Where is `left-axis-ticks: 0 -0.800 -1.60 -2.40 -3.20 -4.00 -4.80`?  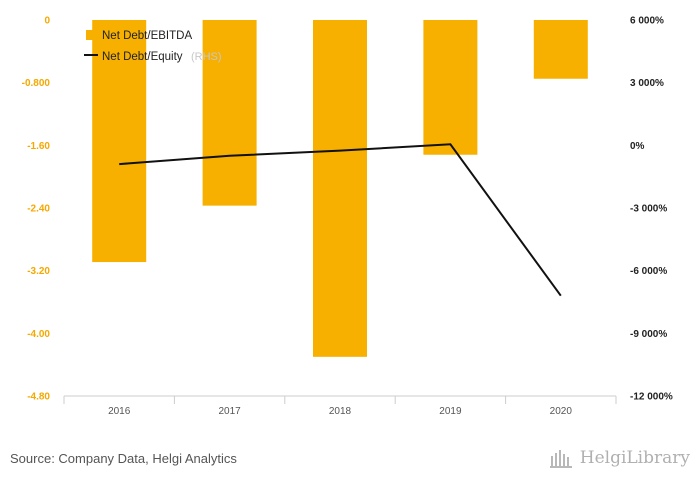
left-axis-ticks: 0 -0.800 -1.60 -2.40 -3.20 -4.00 -4.80 is located at coordinates (36, 209).